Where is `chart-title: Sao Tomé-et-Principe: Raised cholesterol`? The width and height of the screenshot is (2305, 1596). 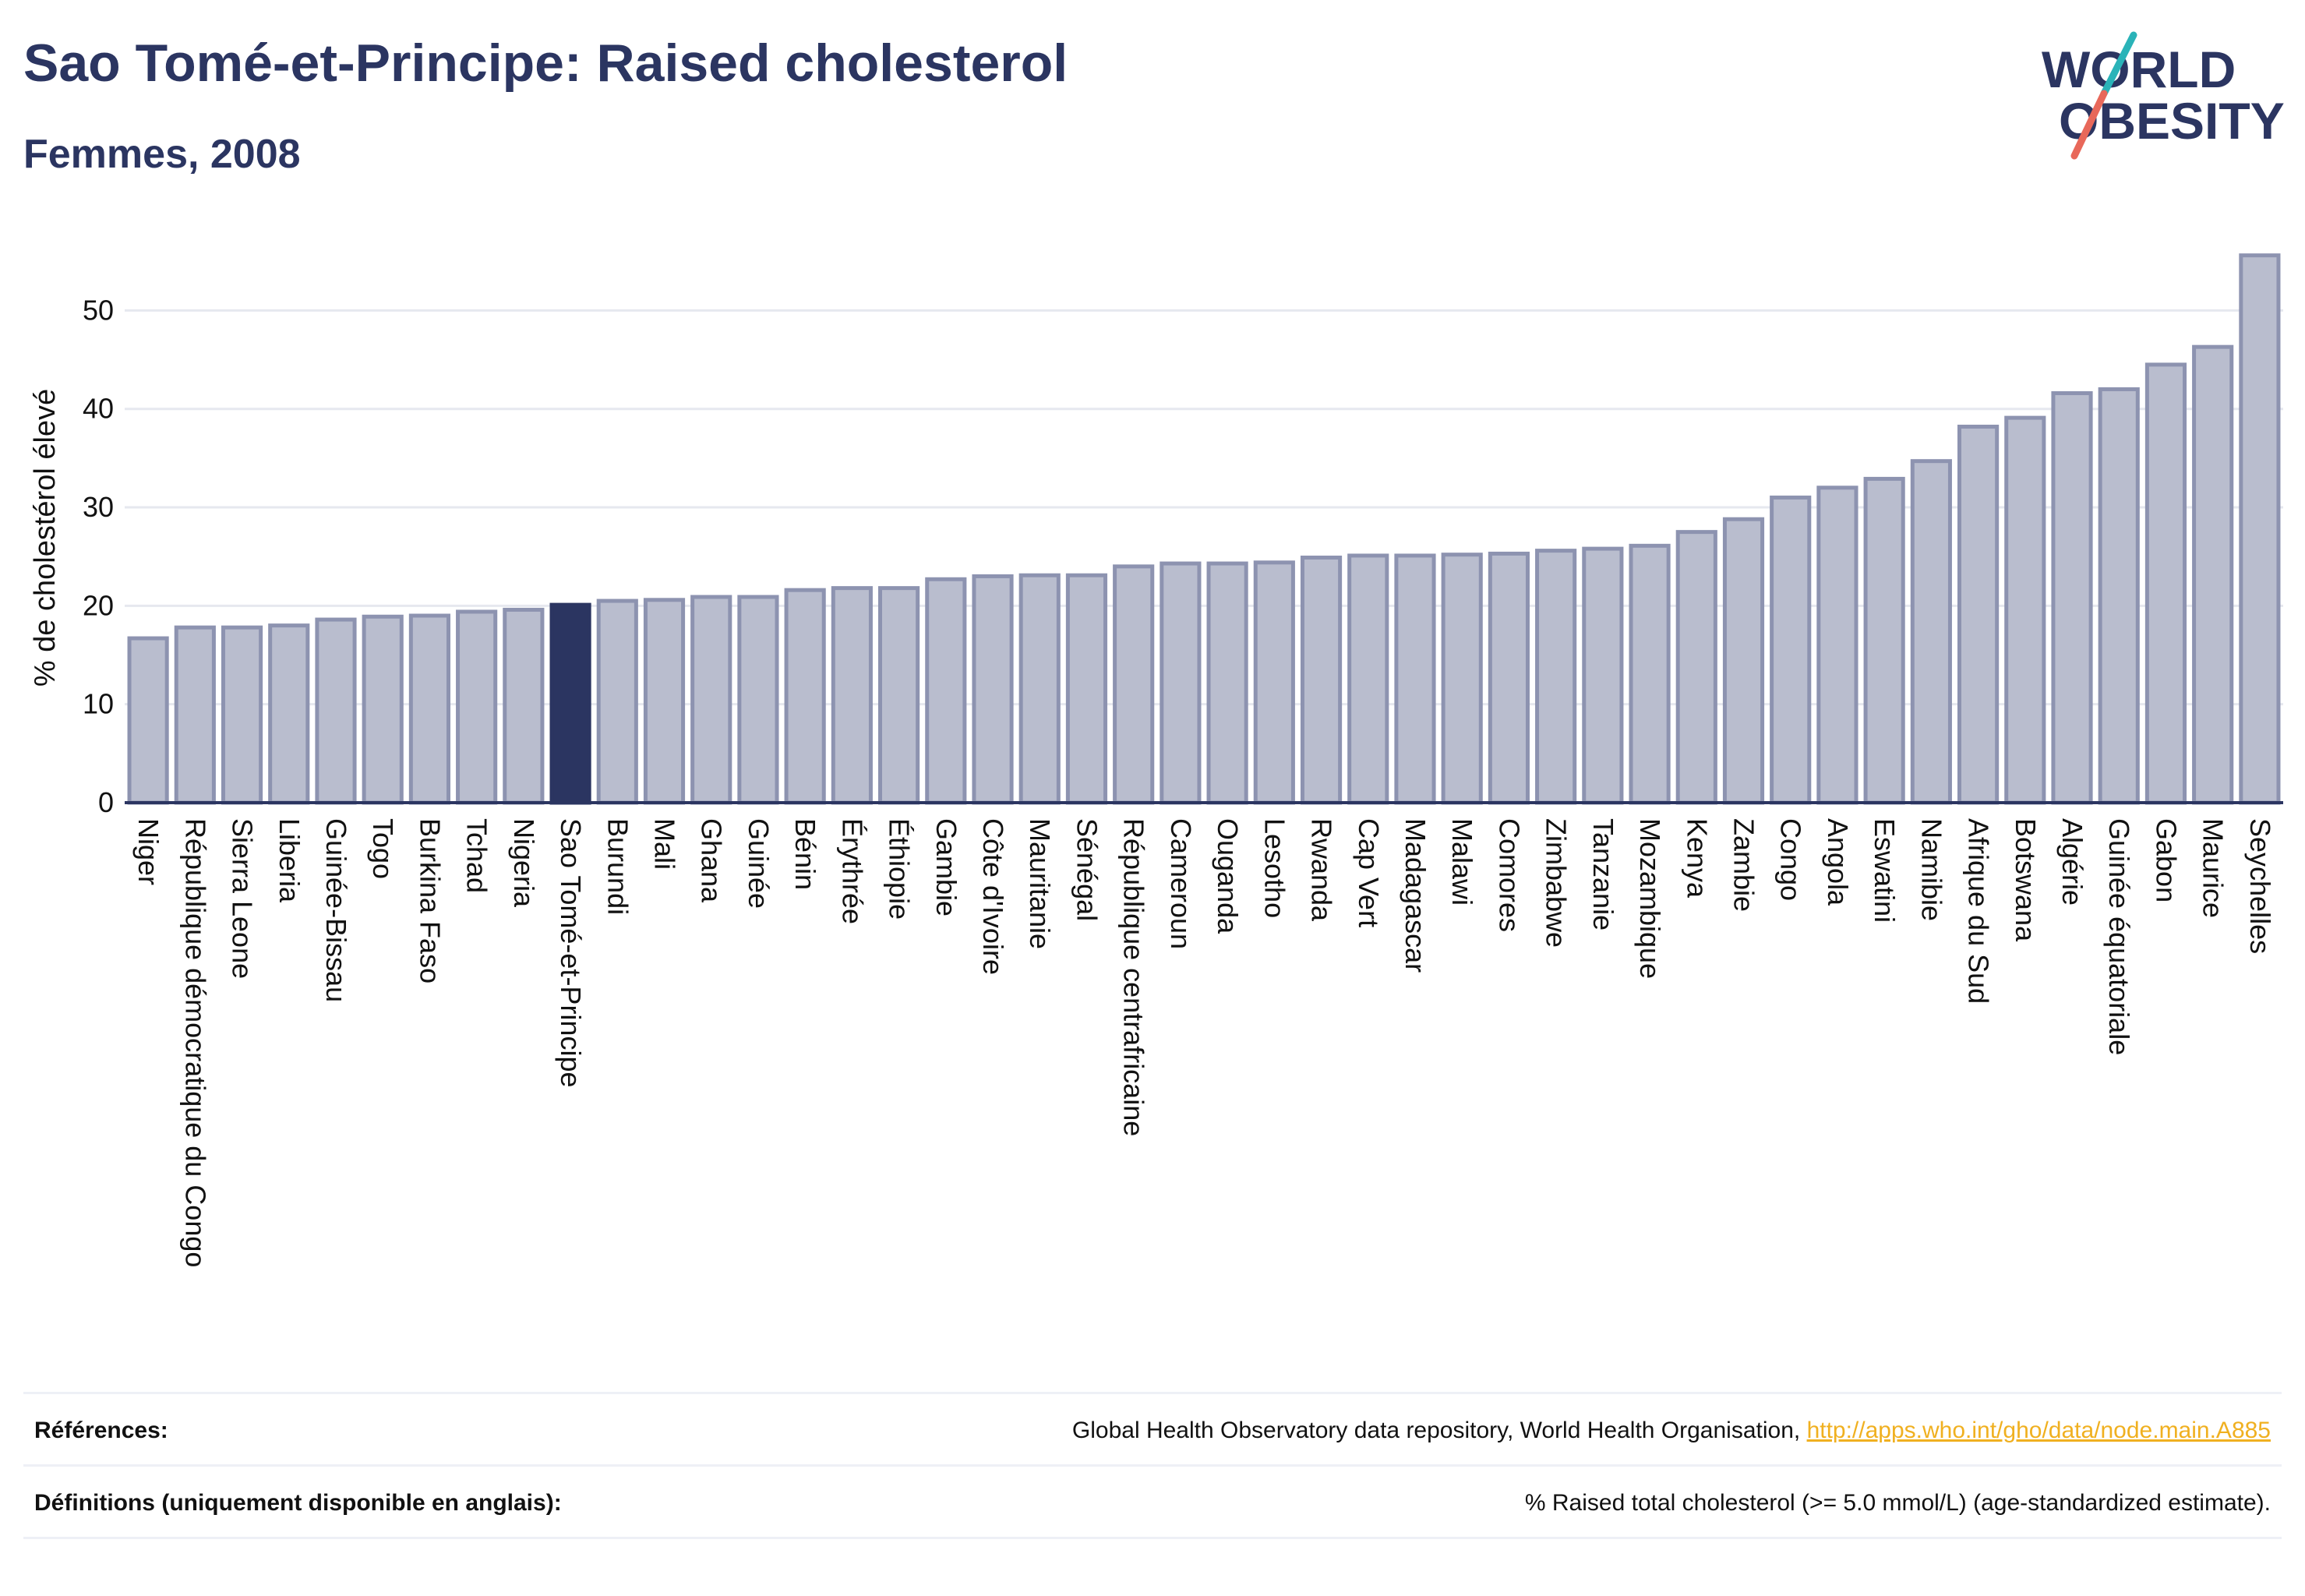 chart-title: Sao Tomé-et-Principe: Raised cholesterol is located at coordinates (545, 63).